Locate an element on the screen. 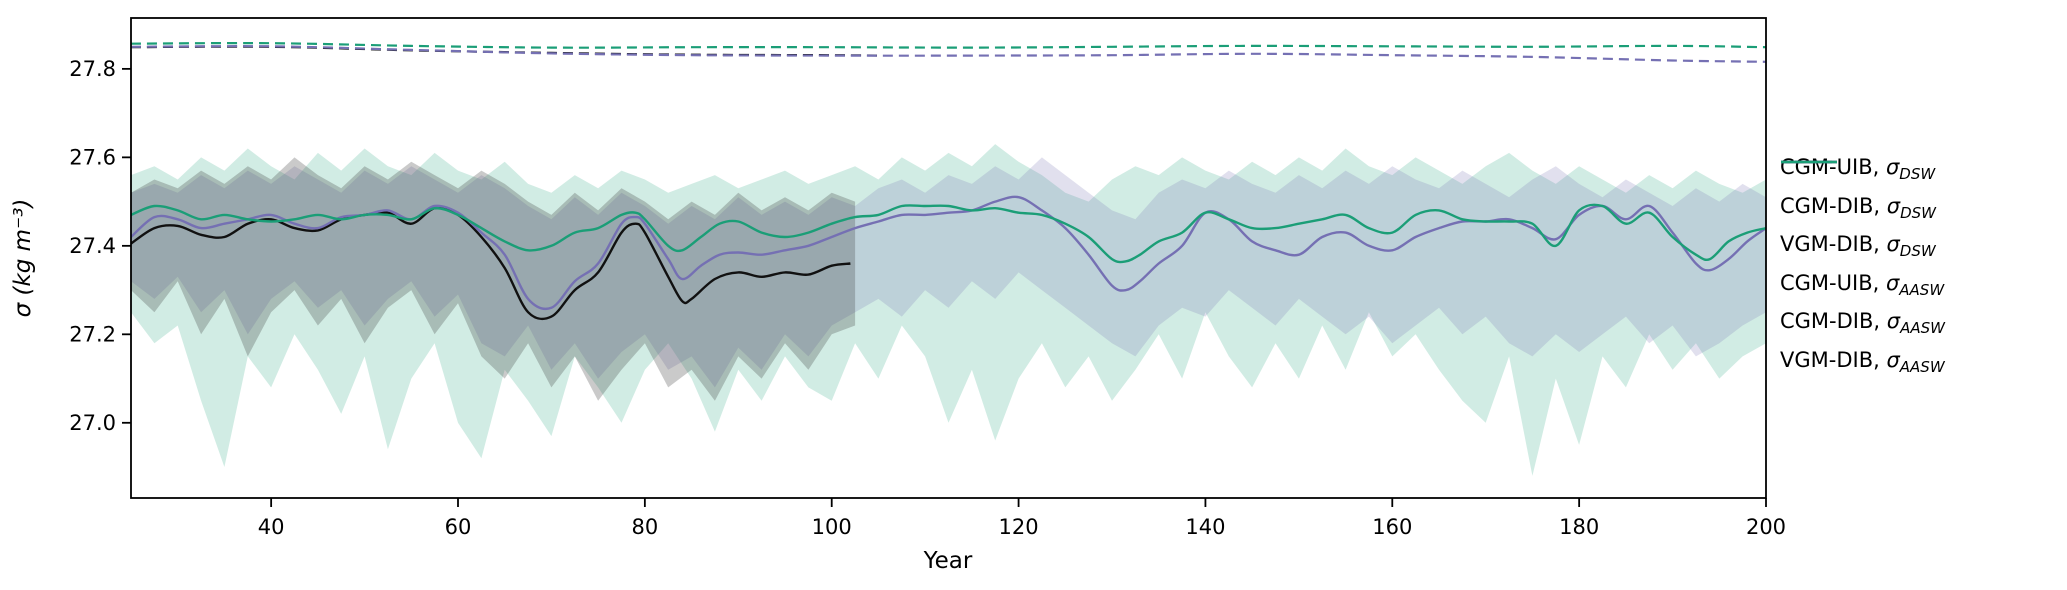  legend-item-cgm-dib-aasw: CGM-DIB, σAASW is located at coordinates (1862, 251).